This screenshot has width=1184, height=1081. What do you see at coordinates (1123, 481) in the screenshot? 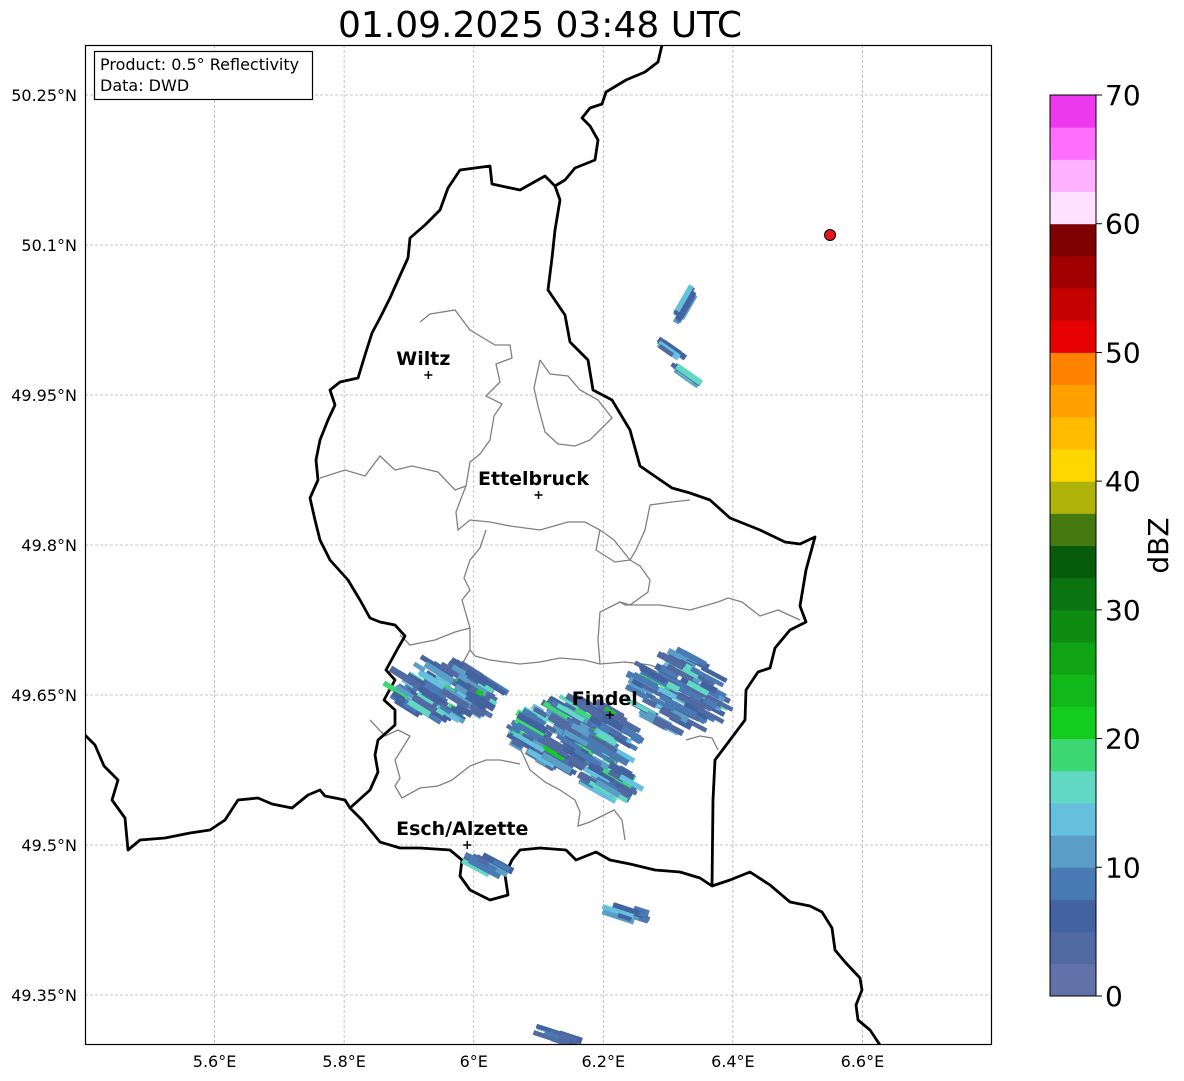
I see `colorbar-tick-label: 40` at bounding box center [1123, 481].